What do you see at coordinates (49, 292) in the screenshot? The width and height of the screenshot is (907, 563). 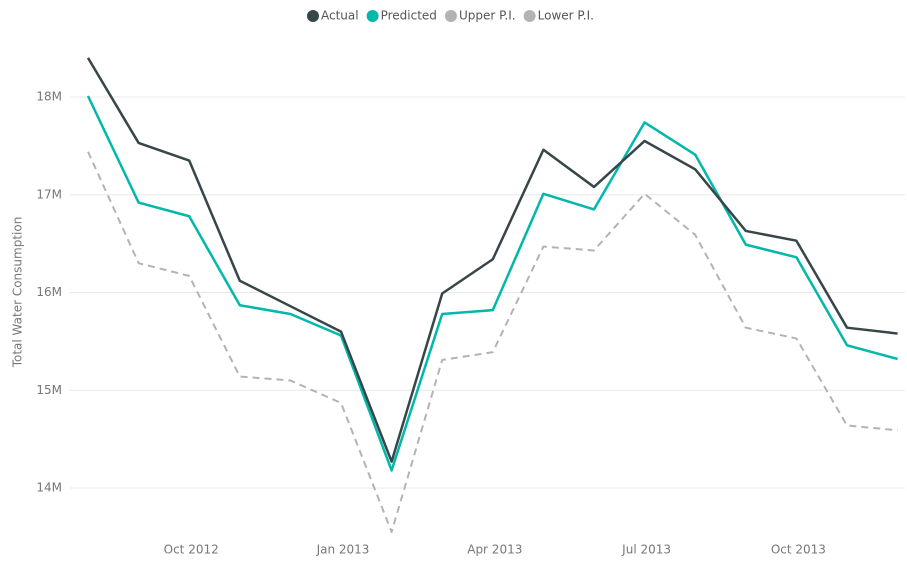 I see `y-tick-label: 16M` at bounding box center [49, 292].